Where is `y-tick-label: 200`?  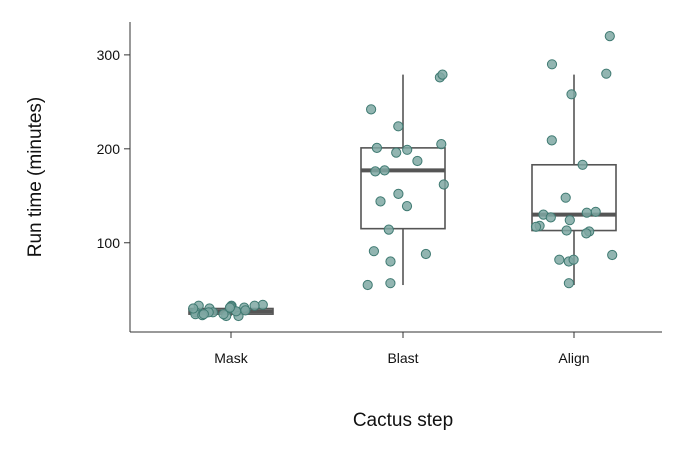 y-tick-label: 200 is located at coordinates (109, 149).